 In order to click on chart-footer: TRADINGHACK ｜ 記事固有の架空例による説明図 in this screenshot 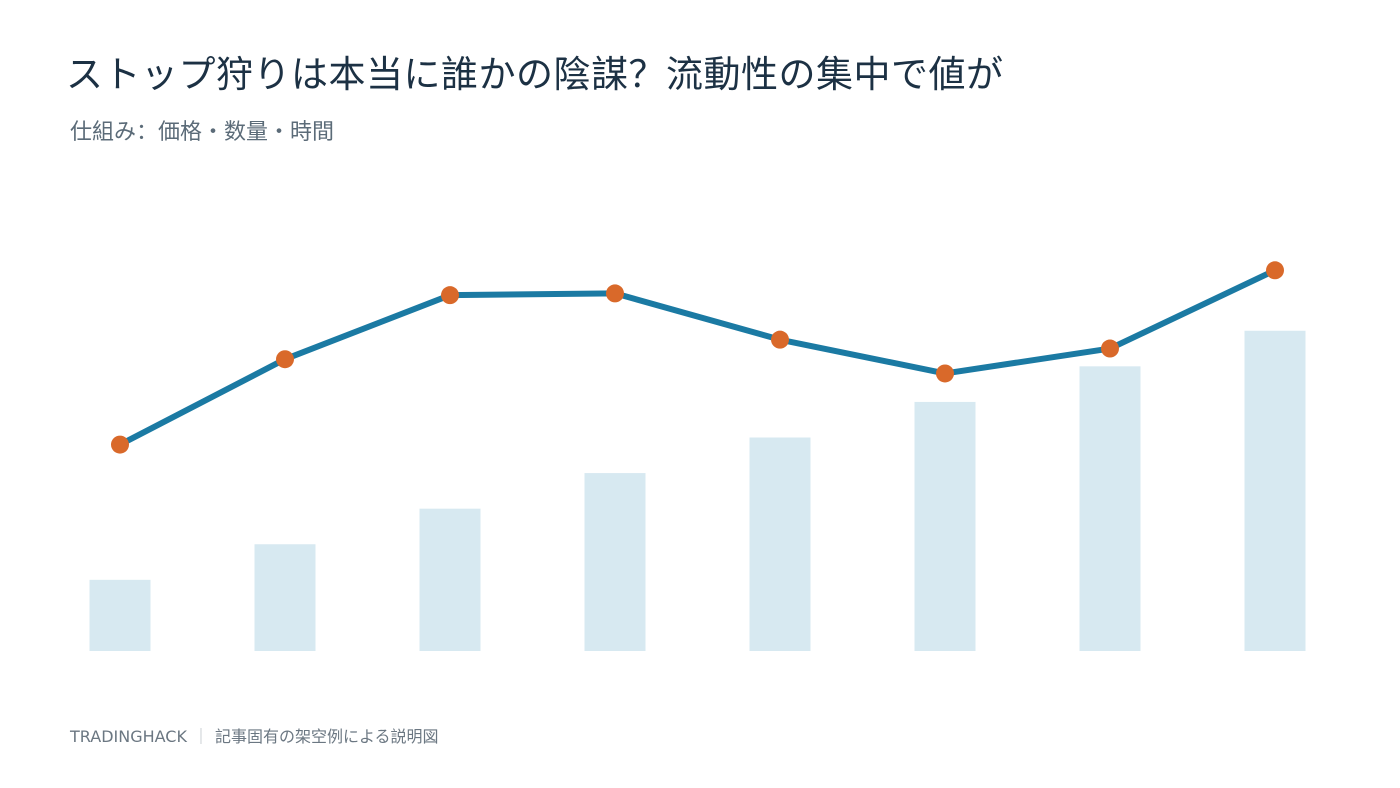, I will do `click(254, 735)`.